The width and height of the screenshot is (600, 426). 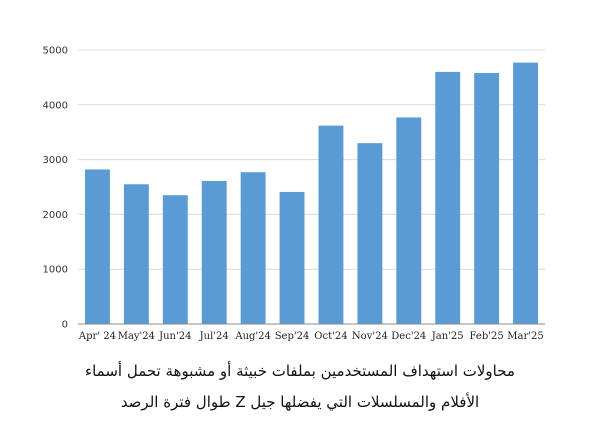 What do you see at coordinates (55, 160) in the screenshot?
I see `y-tick-label: 3000` at bounding box center [55, 160].